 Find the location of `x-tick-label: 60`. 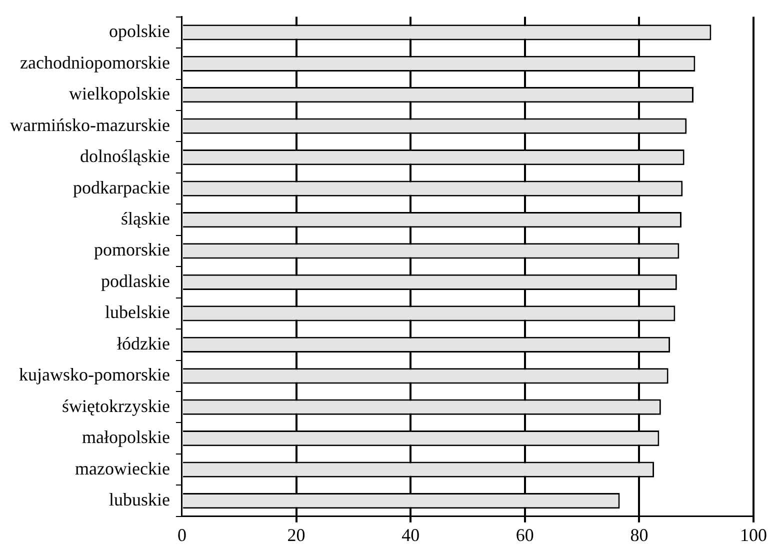

x-tick-label: 60 is located at coordinates (525, 534).